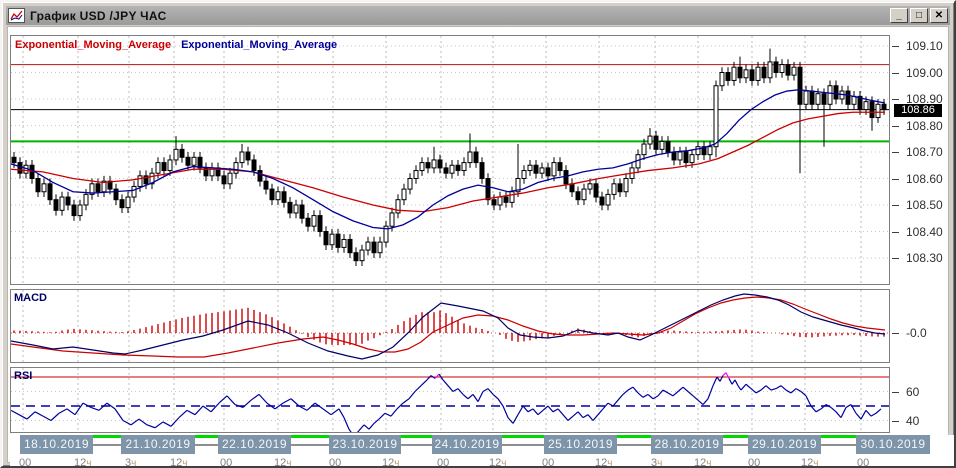 The height and width of the screenshot is (468, 956). What do you see at coordinates (16, 15) in the screenshot?
I see `chart-icon` at bounding box center [16, 15].